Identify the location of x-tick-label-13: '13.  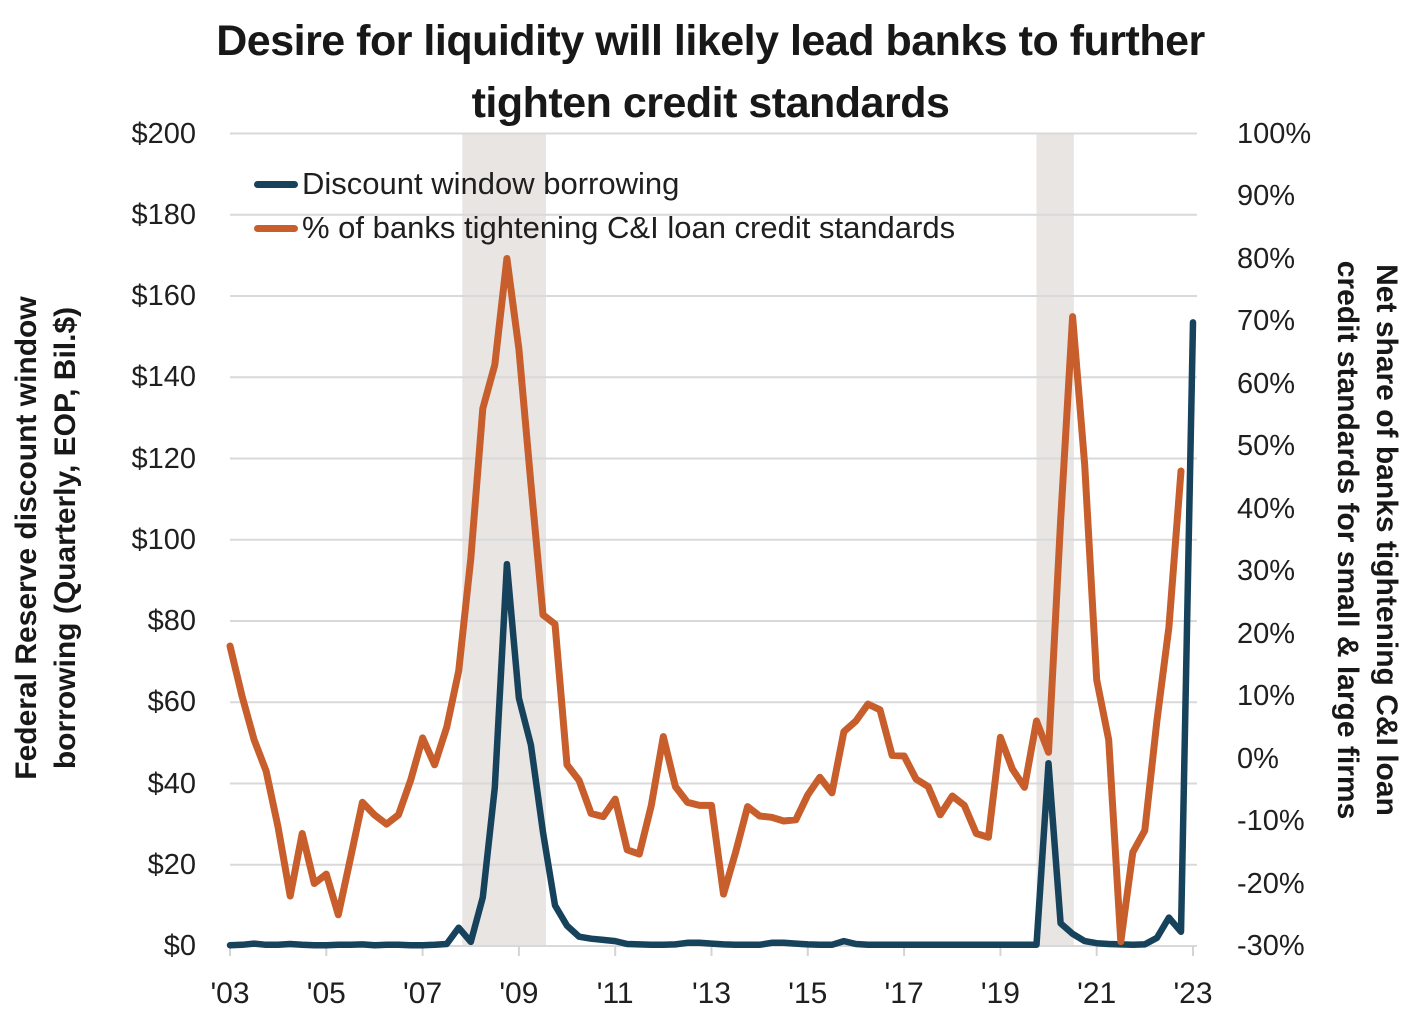
(711, 993).